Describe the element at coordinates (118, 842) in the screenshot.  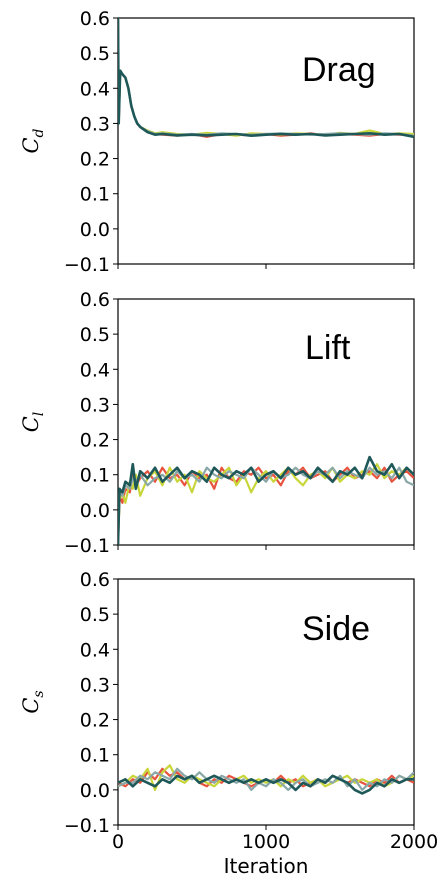
I see `x-tick-label: 0` at that location.